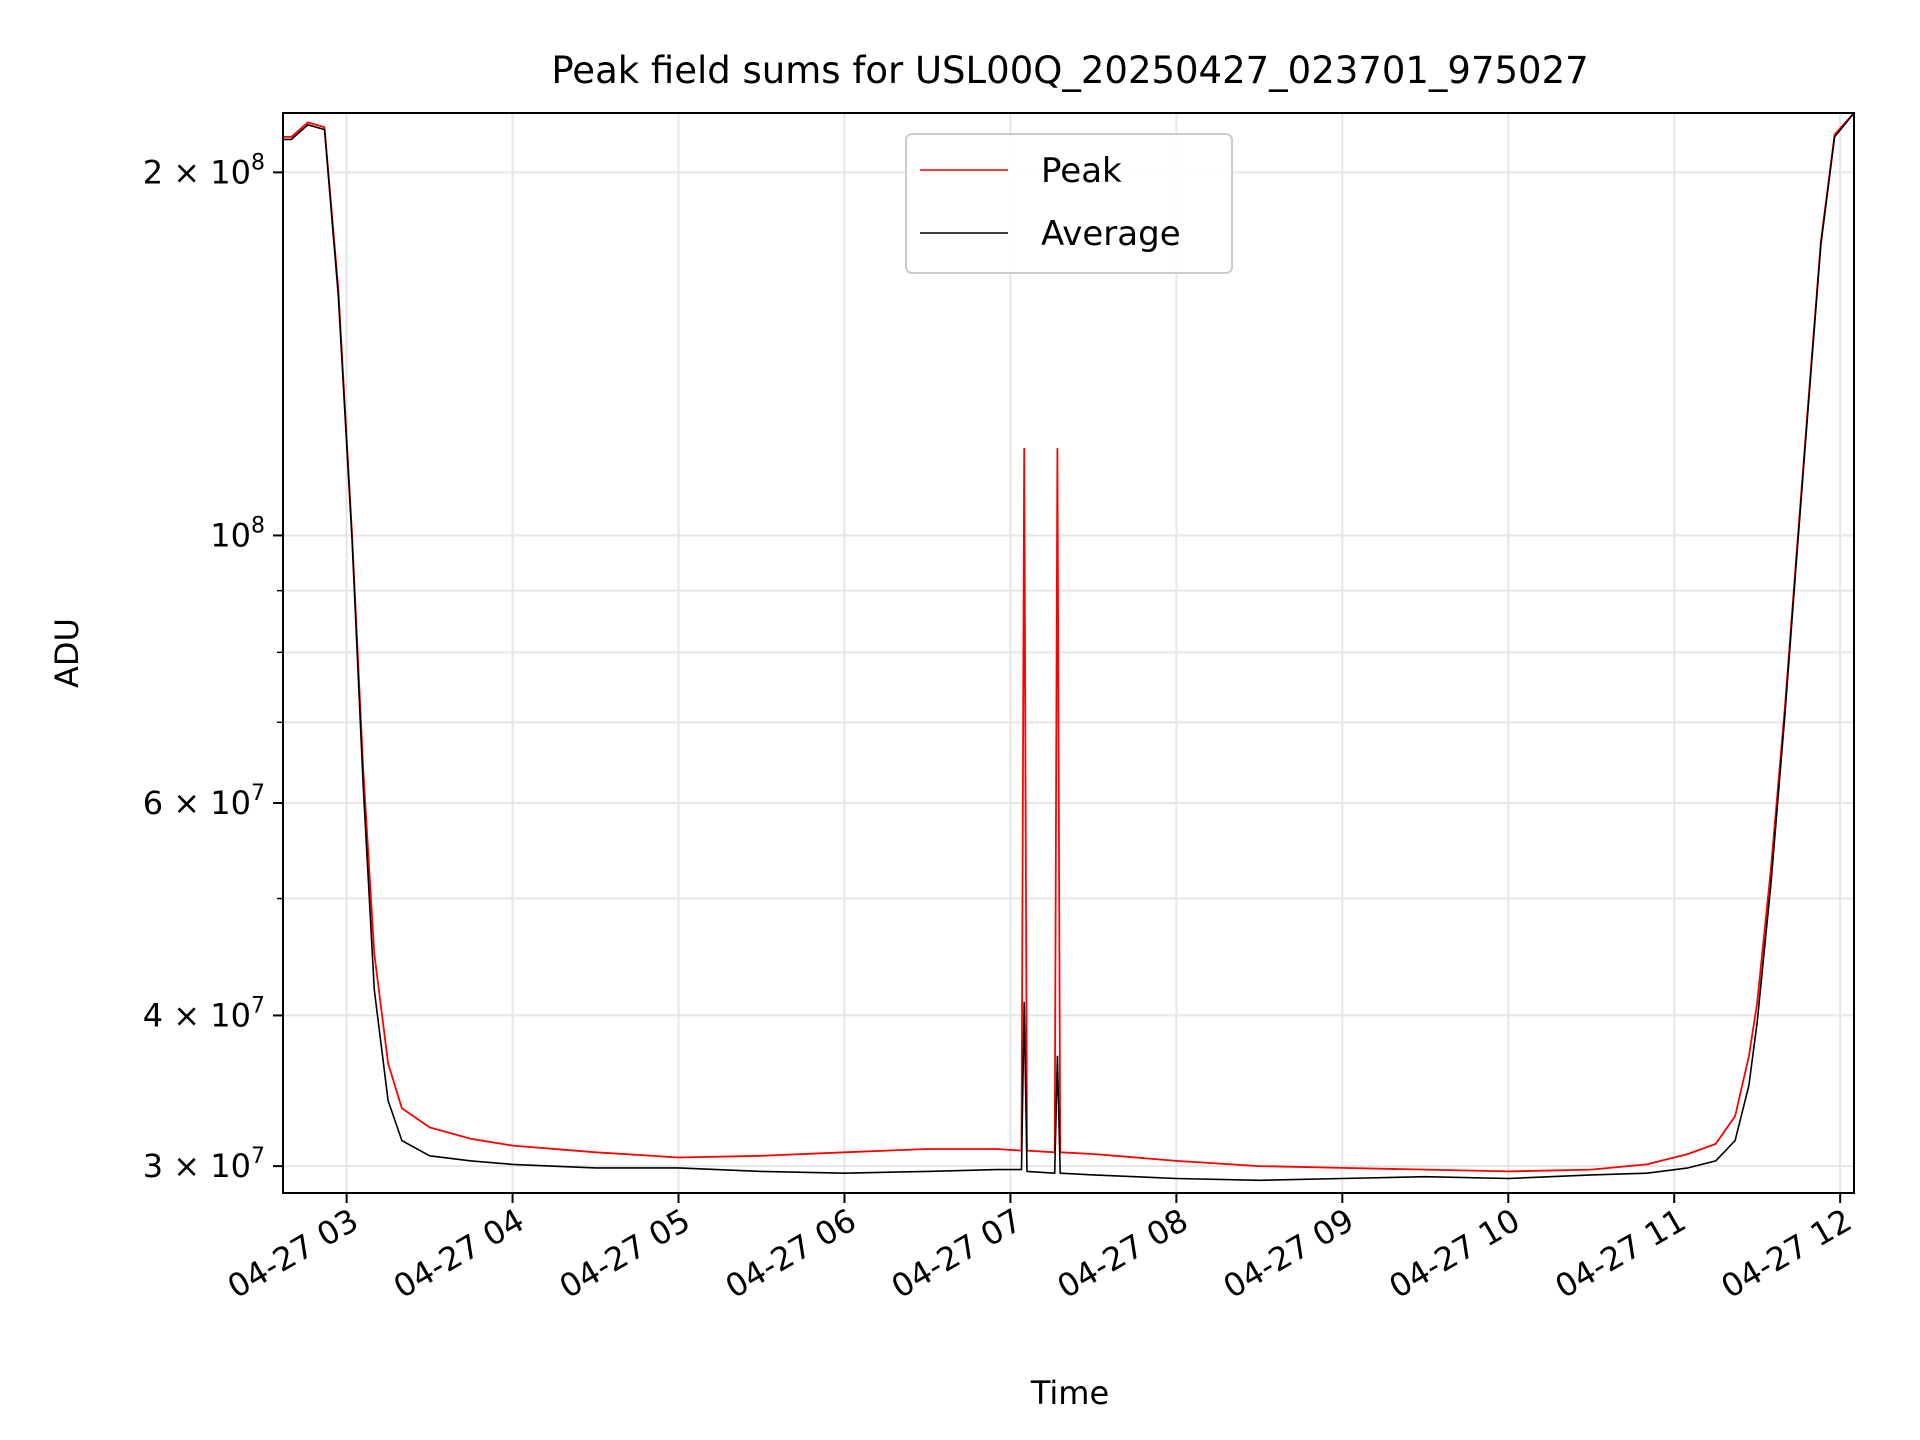 The image size is (1920, 1440). What do you see at coordinates (1111, 234) in the screenshot?
I see `legend-label-average: Average` at bounding box center [1111, 234].